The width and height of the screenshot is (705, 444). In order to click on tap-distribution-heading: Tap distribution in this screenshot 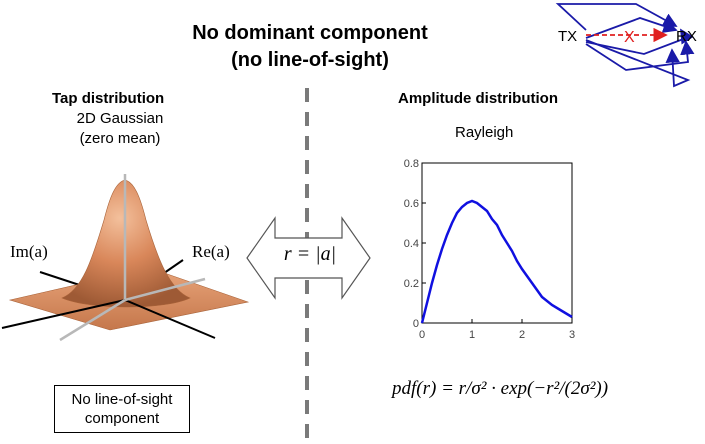, I will do `click(108, 98)`.